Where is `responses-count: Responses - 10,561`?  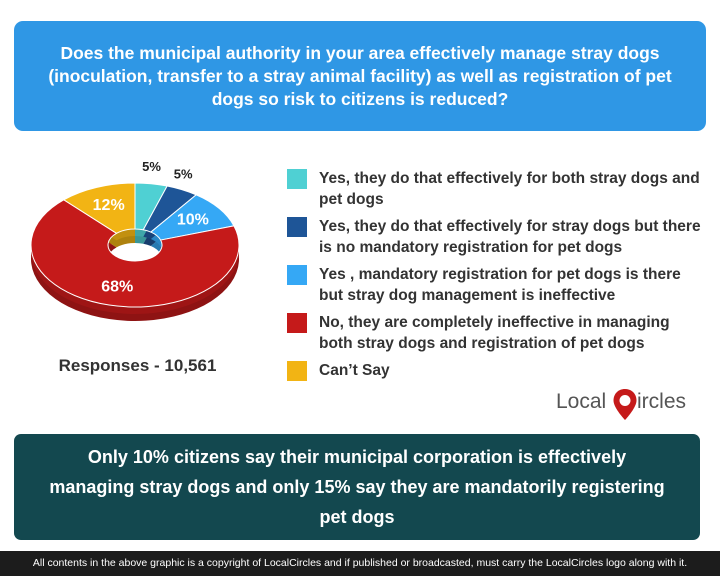 responses-count: Responses - 10,561 is located at coordinates (137, 365).